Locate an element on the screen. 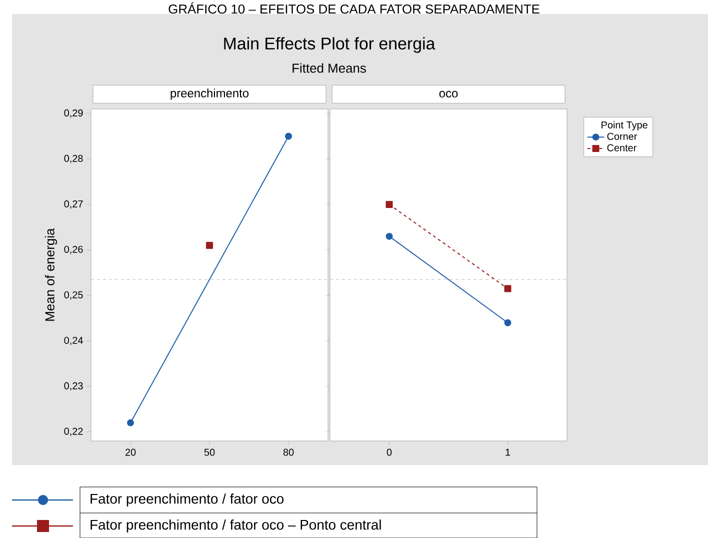  legend-label: Corner is located at coordinates (622, 136).